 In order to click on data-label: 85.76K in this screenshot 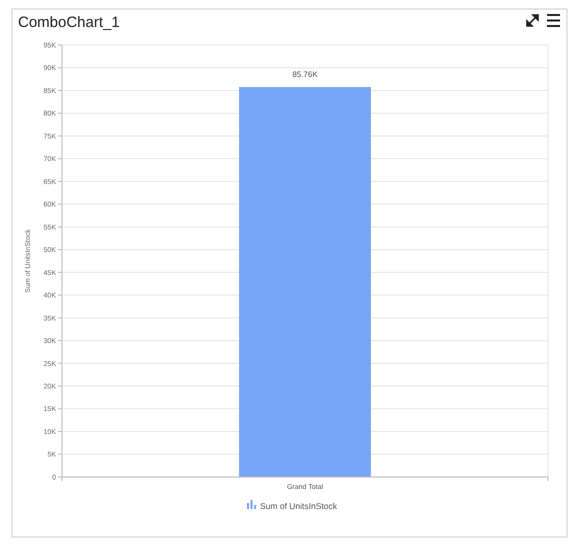, I will do `click(305, 75)`.